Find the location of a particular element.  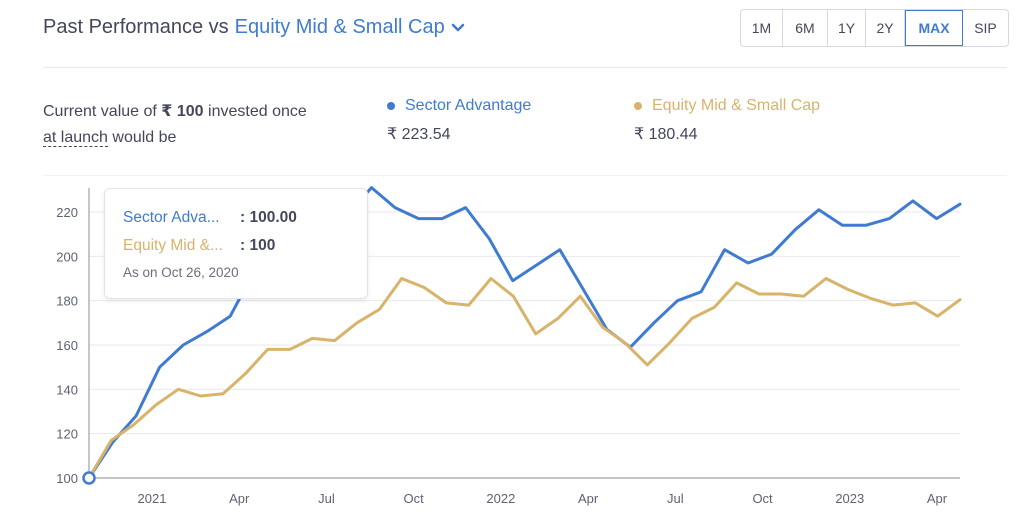

title-prefix: Past Performance vs is located at coordinates (136, 27).